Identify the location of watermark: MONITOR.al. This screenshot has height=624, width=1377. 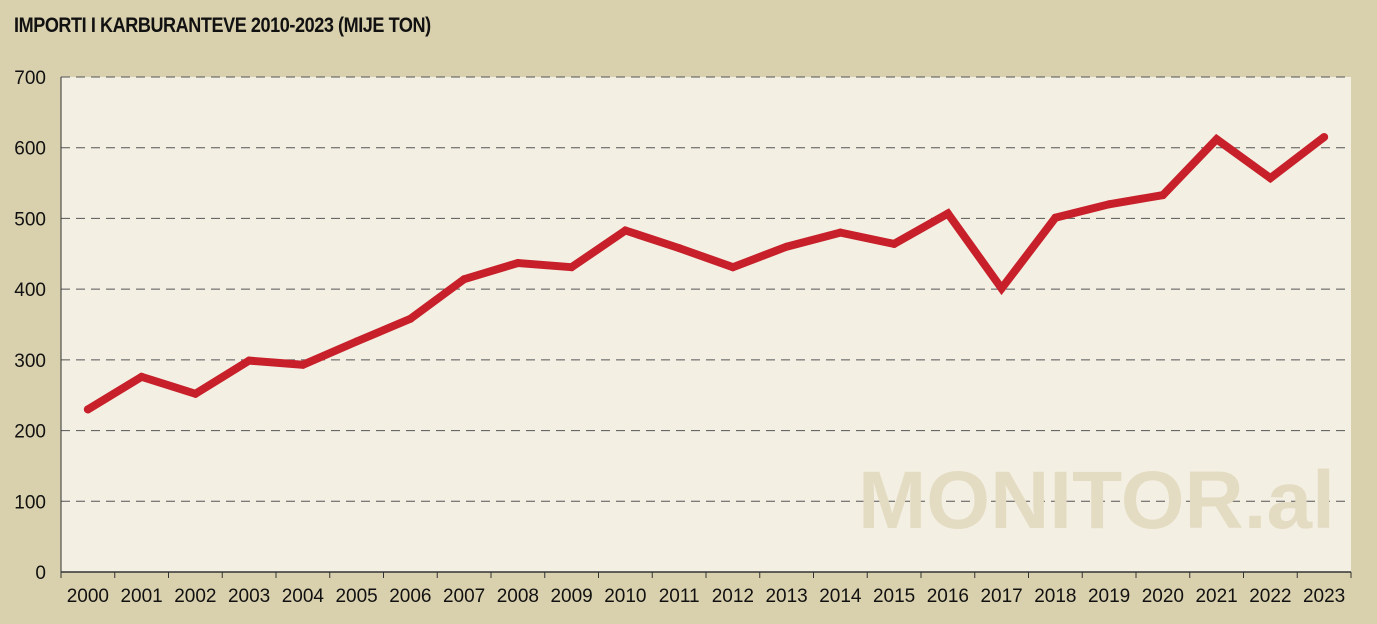
(1096, 500).